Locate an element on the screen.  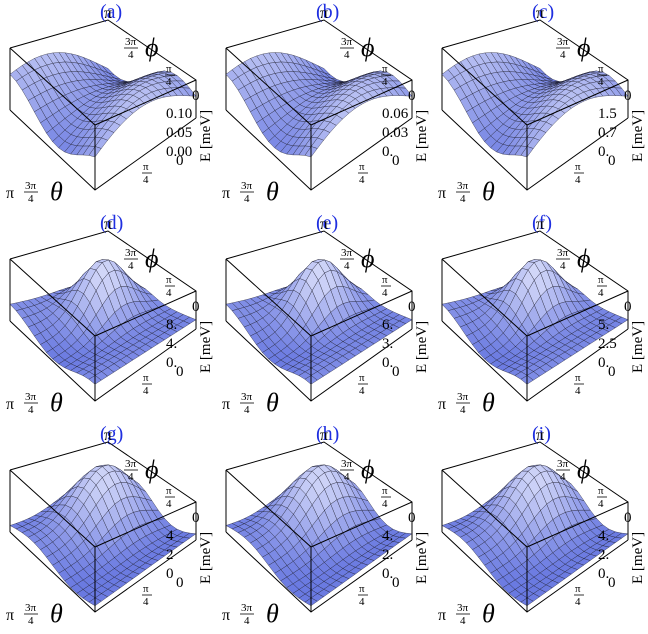
surface-plot: (b) π 3π 4 ϕ π 4 0 0.06 0.03 0. E [meV] is located at coordinates (326, 103).